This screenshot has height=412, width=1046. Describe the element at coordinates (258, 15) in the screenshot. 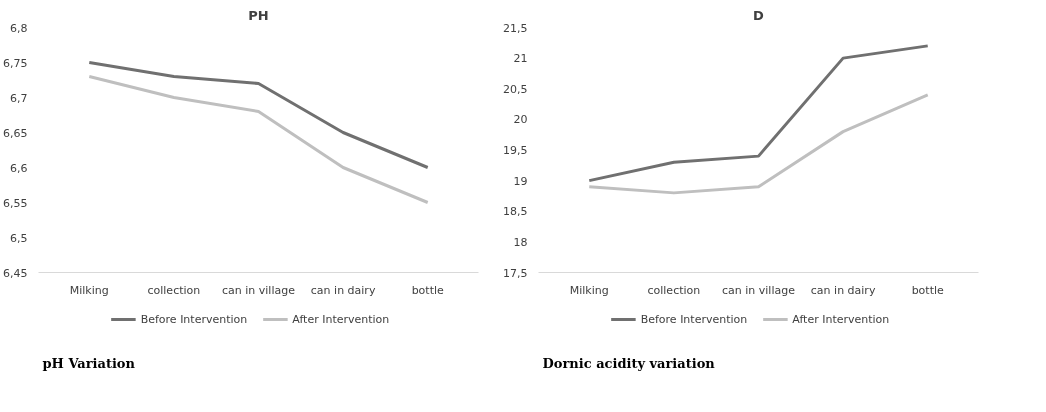

I see `chart-title: PH` at that location.